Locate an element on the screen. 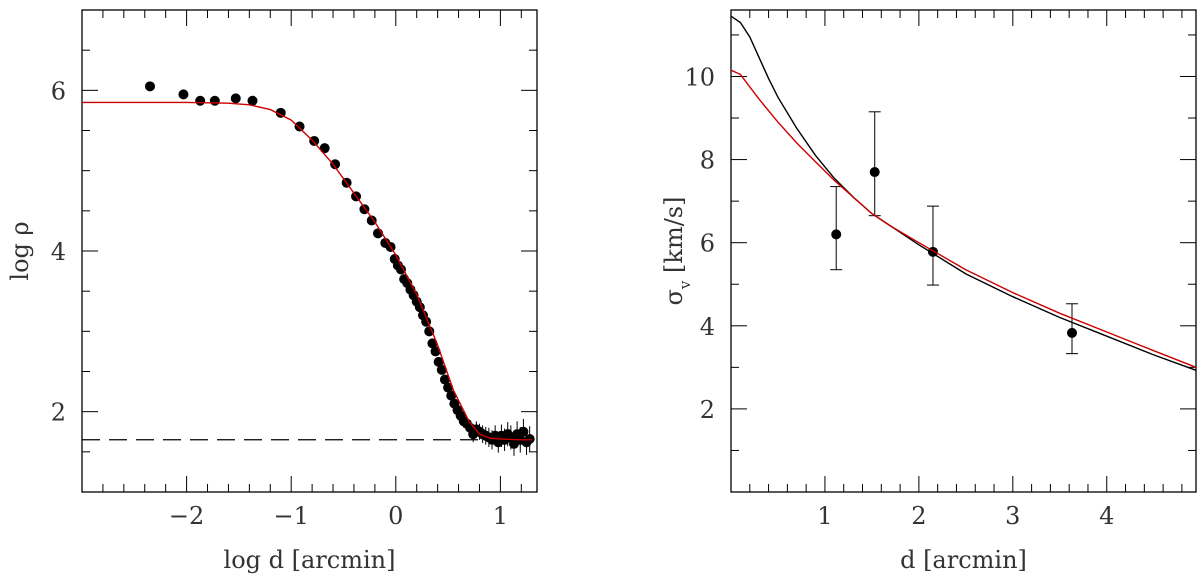  x-tick-label: −1 is located at coordinates (291, 516).